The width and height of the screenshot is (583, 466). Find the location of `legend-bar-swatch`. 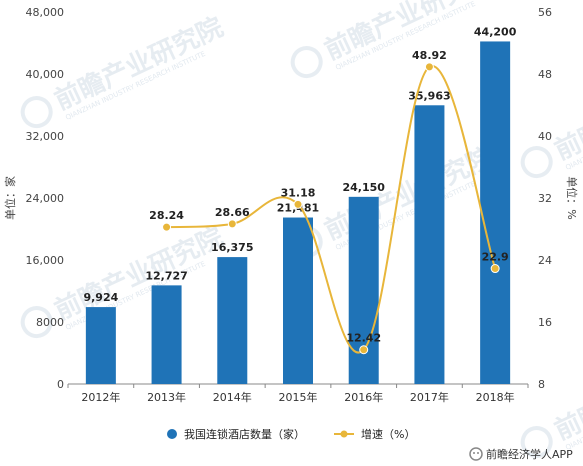

legend-bar-swatch is located at coordinates (172, 434).